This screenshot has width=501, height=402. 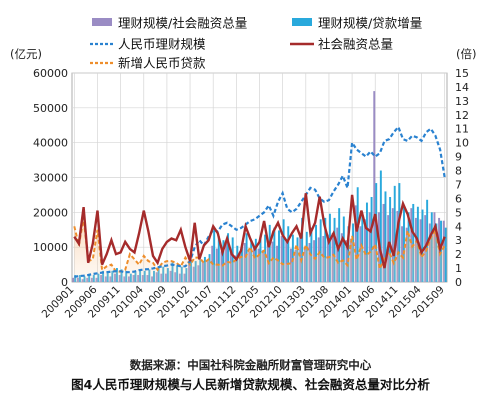 I want to click on y-right-tick-label: 13, so click(x=462, y=101).